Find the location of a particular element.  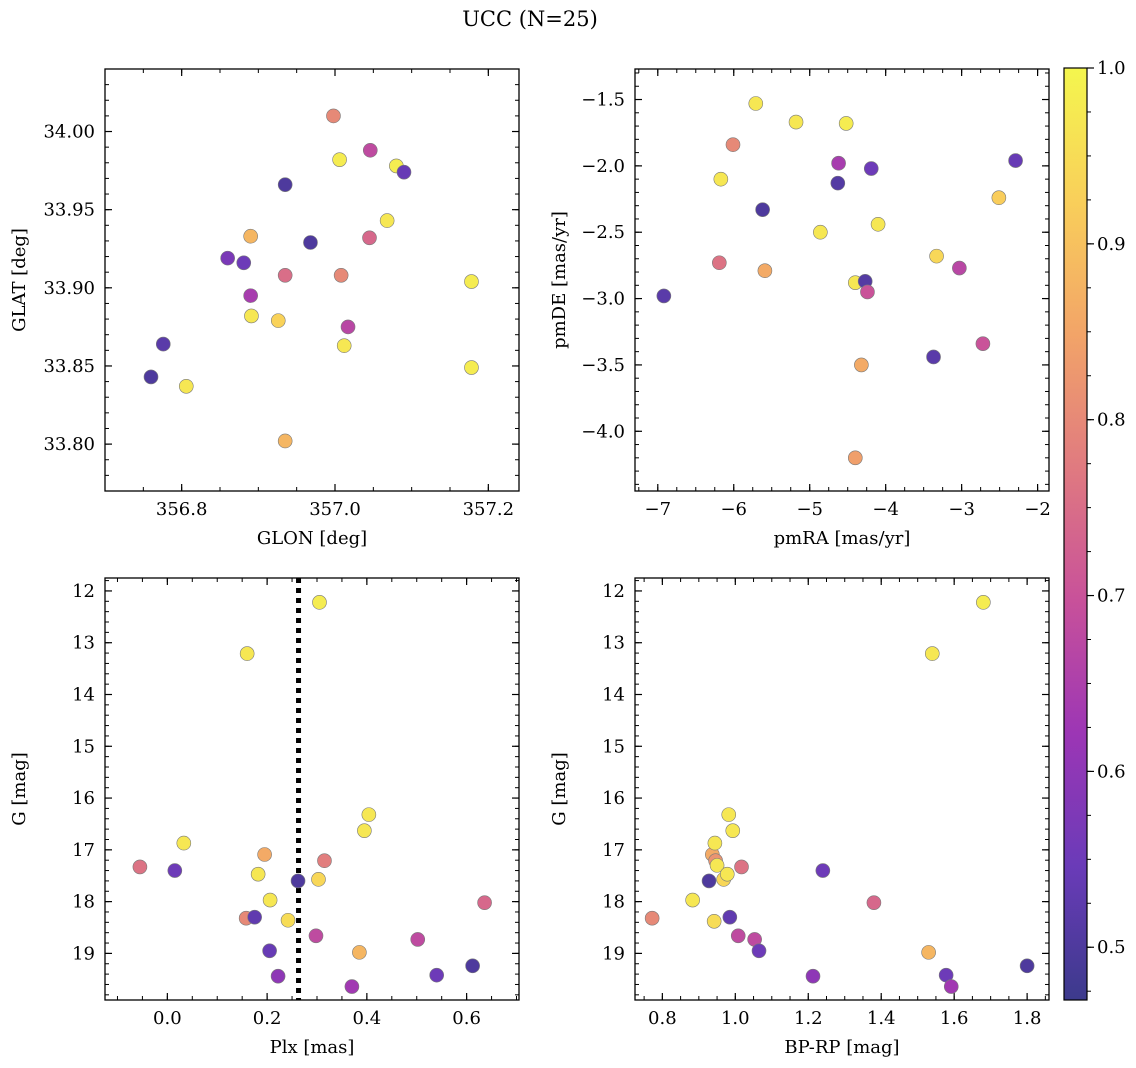

colorbar-tick-label: 0.8 is located at coordinates (1111, 420).